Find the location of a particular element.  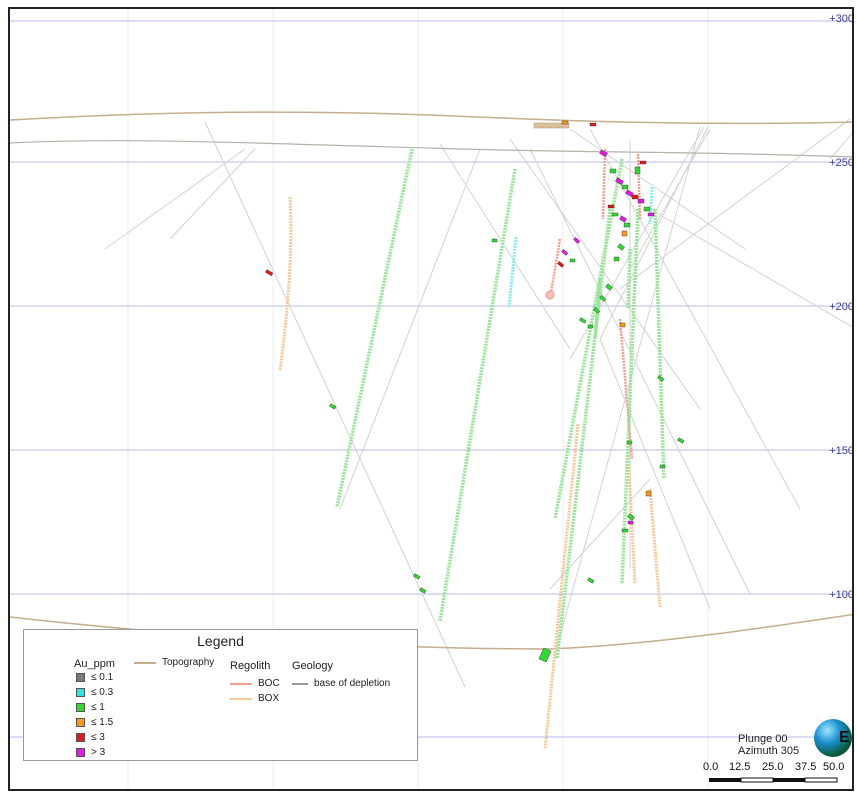

elevation-label-150: +150 is located at coordinates (841, 451).